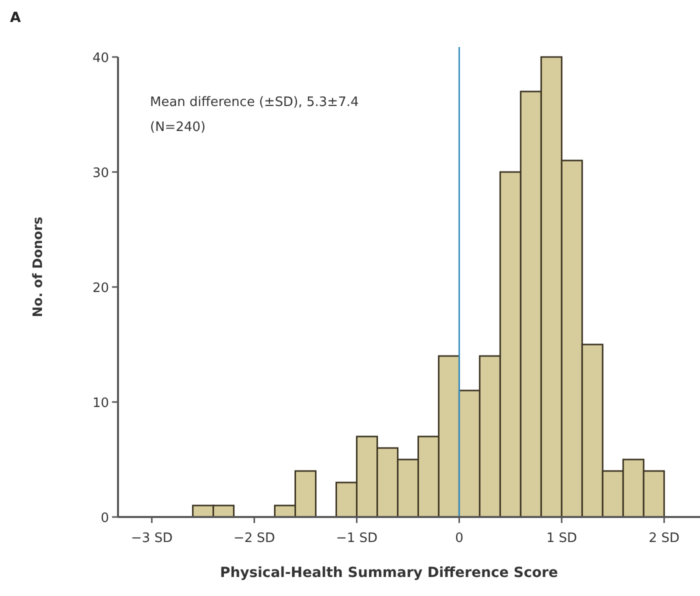 The width and height of the screenshot is (700, 596). I want to click on annotation: Mean difference (±SD), 5.3±7.4, so click(254, 102).